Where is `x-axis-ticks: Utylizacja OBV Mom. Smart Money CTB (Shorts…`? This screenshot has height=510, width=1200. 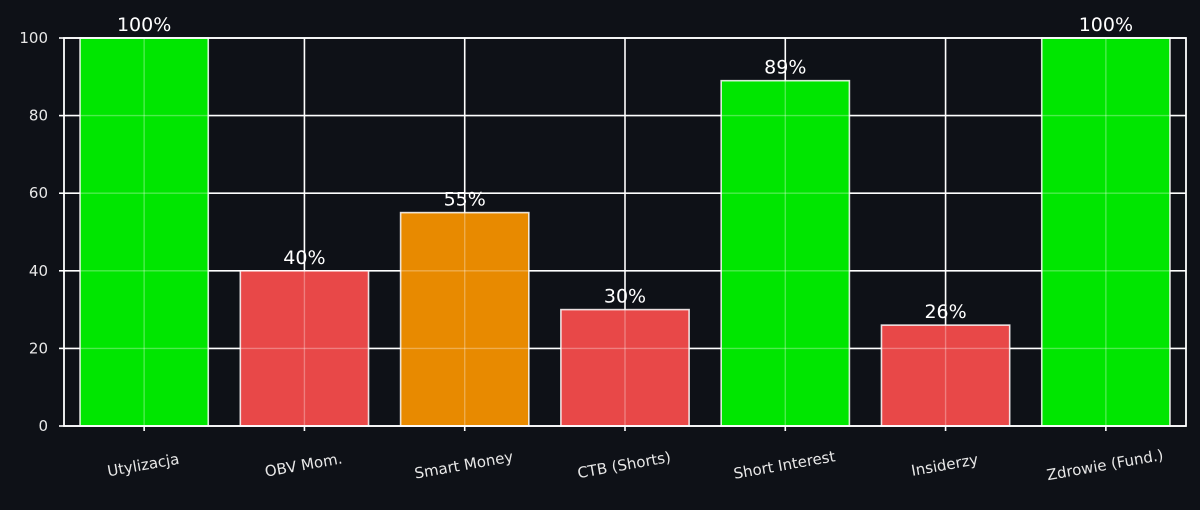 x-axis-ticks: Utylizacja OBV Mom. Smart Money CTB (Shorts… is located at coordinates (635, 455).